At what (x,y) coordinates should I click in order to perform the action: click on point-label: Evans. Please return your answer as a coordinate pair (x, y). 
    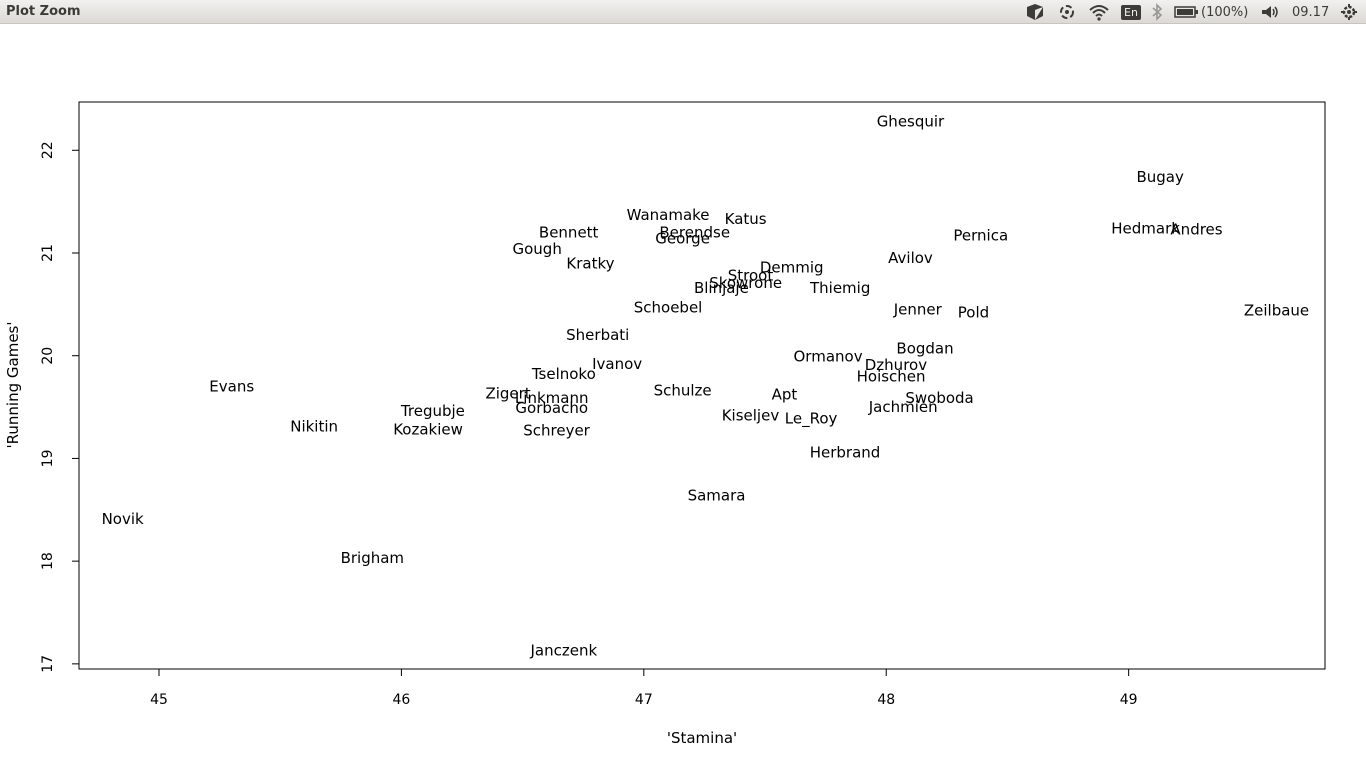
    Looking at the image, I should click on (231, 387).